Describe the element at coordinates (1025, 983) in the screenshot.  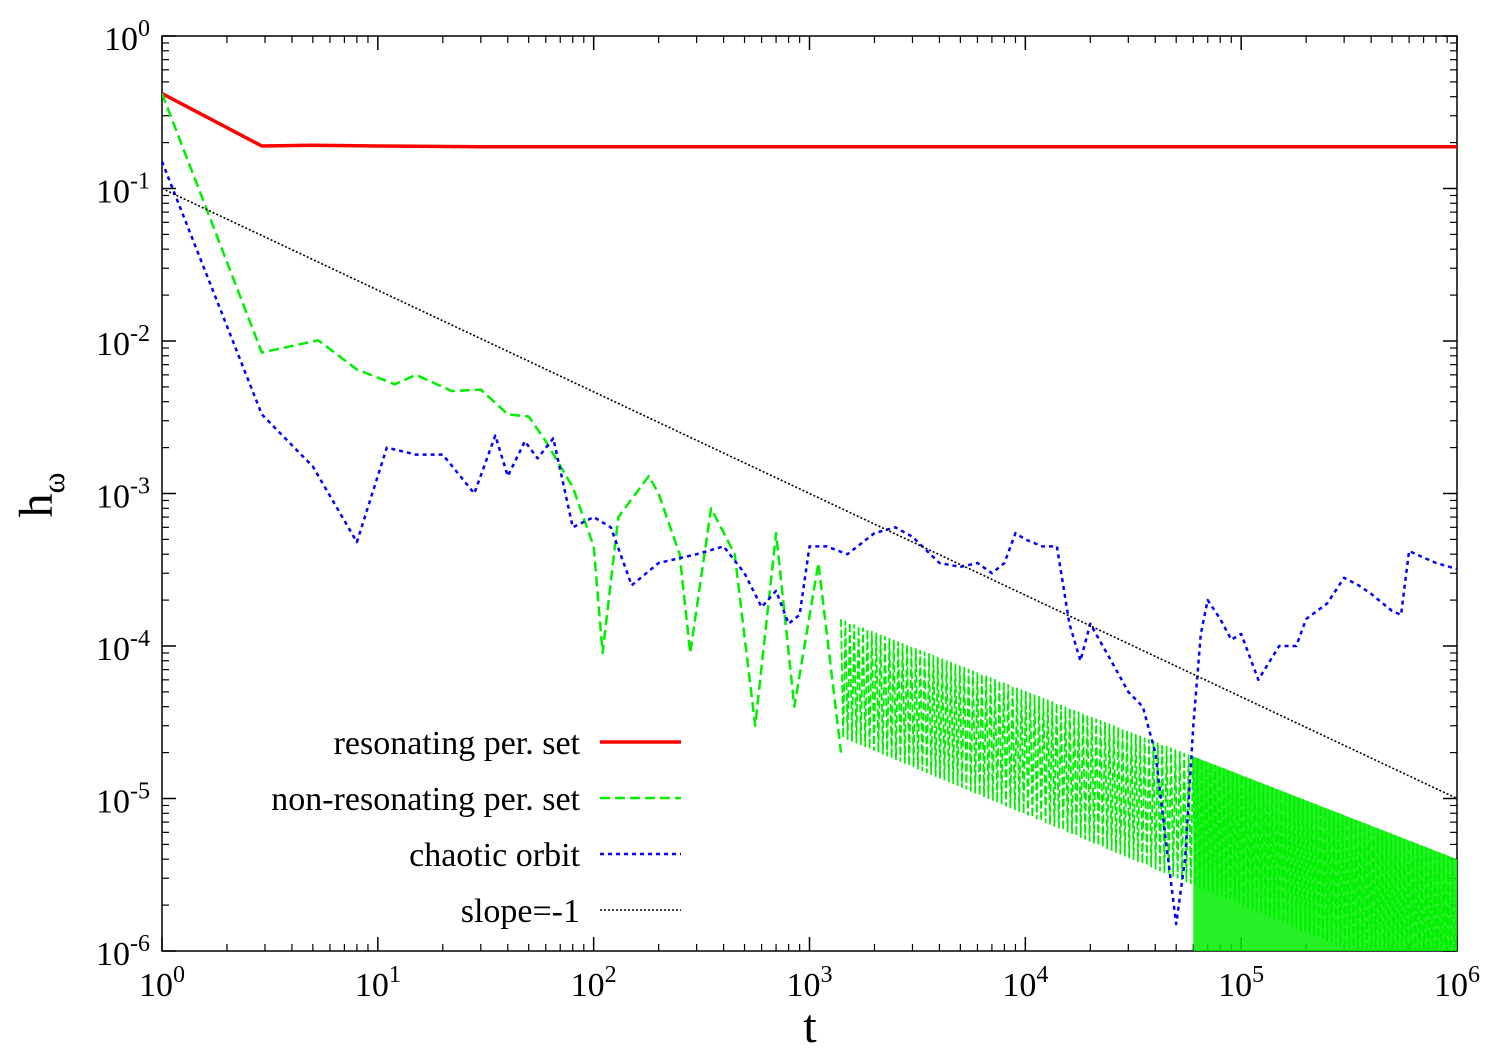
I see `x-tick-label: 10⁴` at that location.